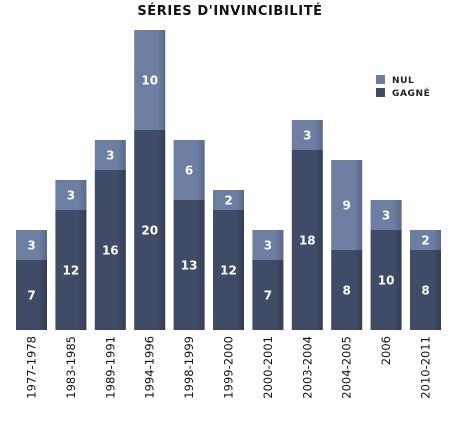 The width and height of the screenshot is (454, 435). I want to click on x-tick-label: 2000-2001, so click(268, 367).